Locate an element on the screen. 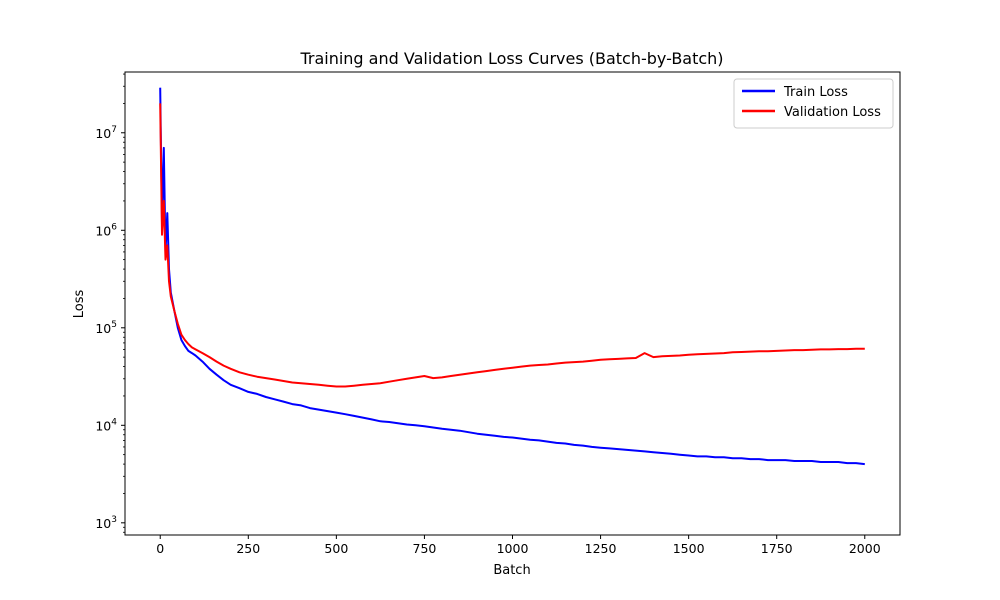 Image resolution: width=1000 pixels, height=600 pixels. y-axis-label: Loss is located at coordinates (79, 304).